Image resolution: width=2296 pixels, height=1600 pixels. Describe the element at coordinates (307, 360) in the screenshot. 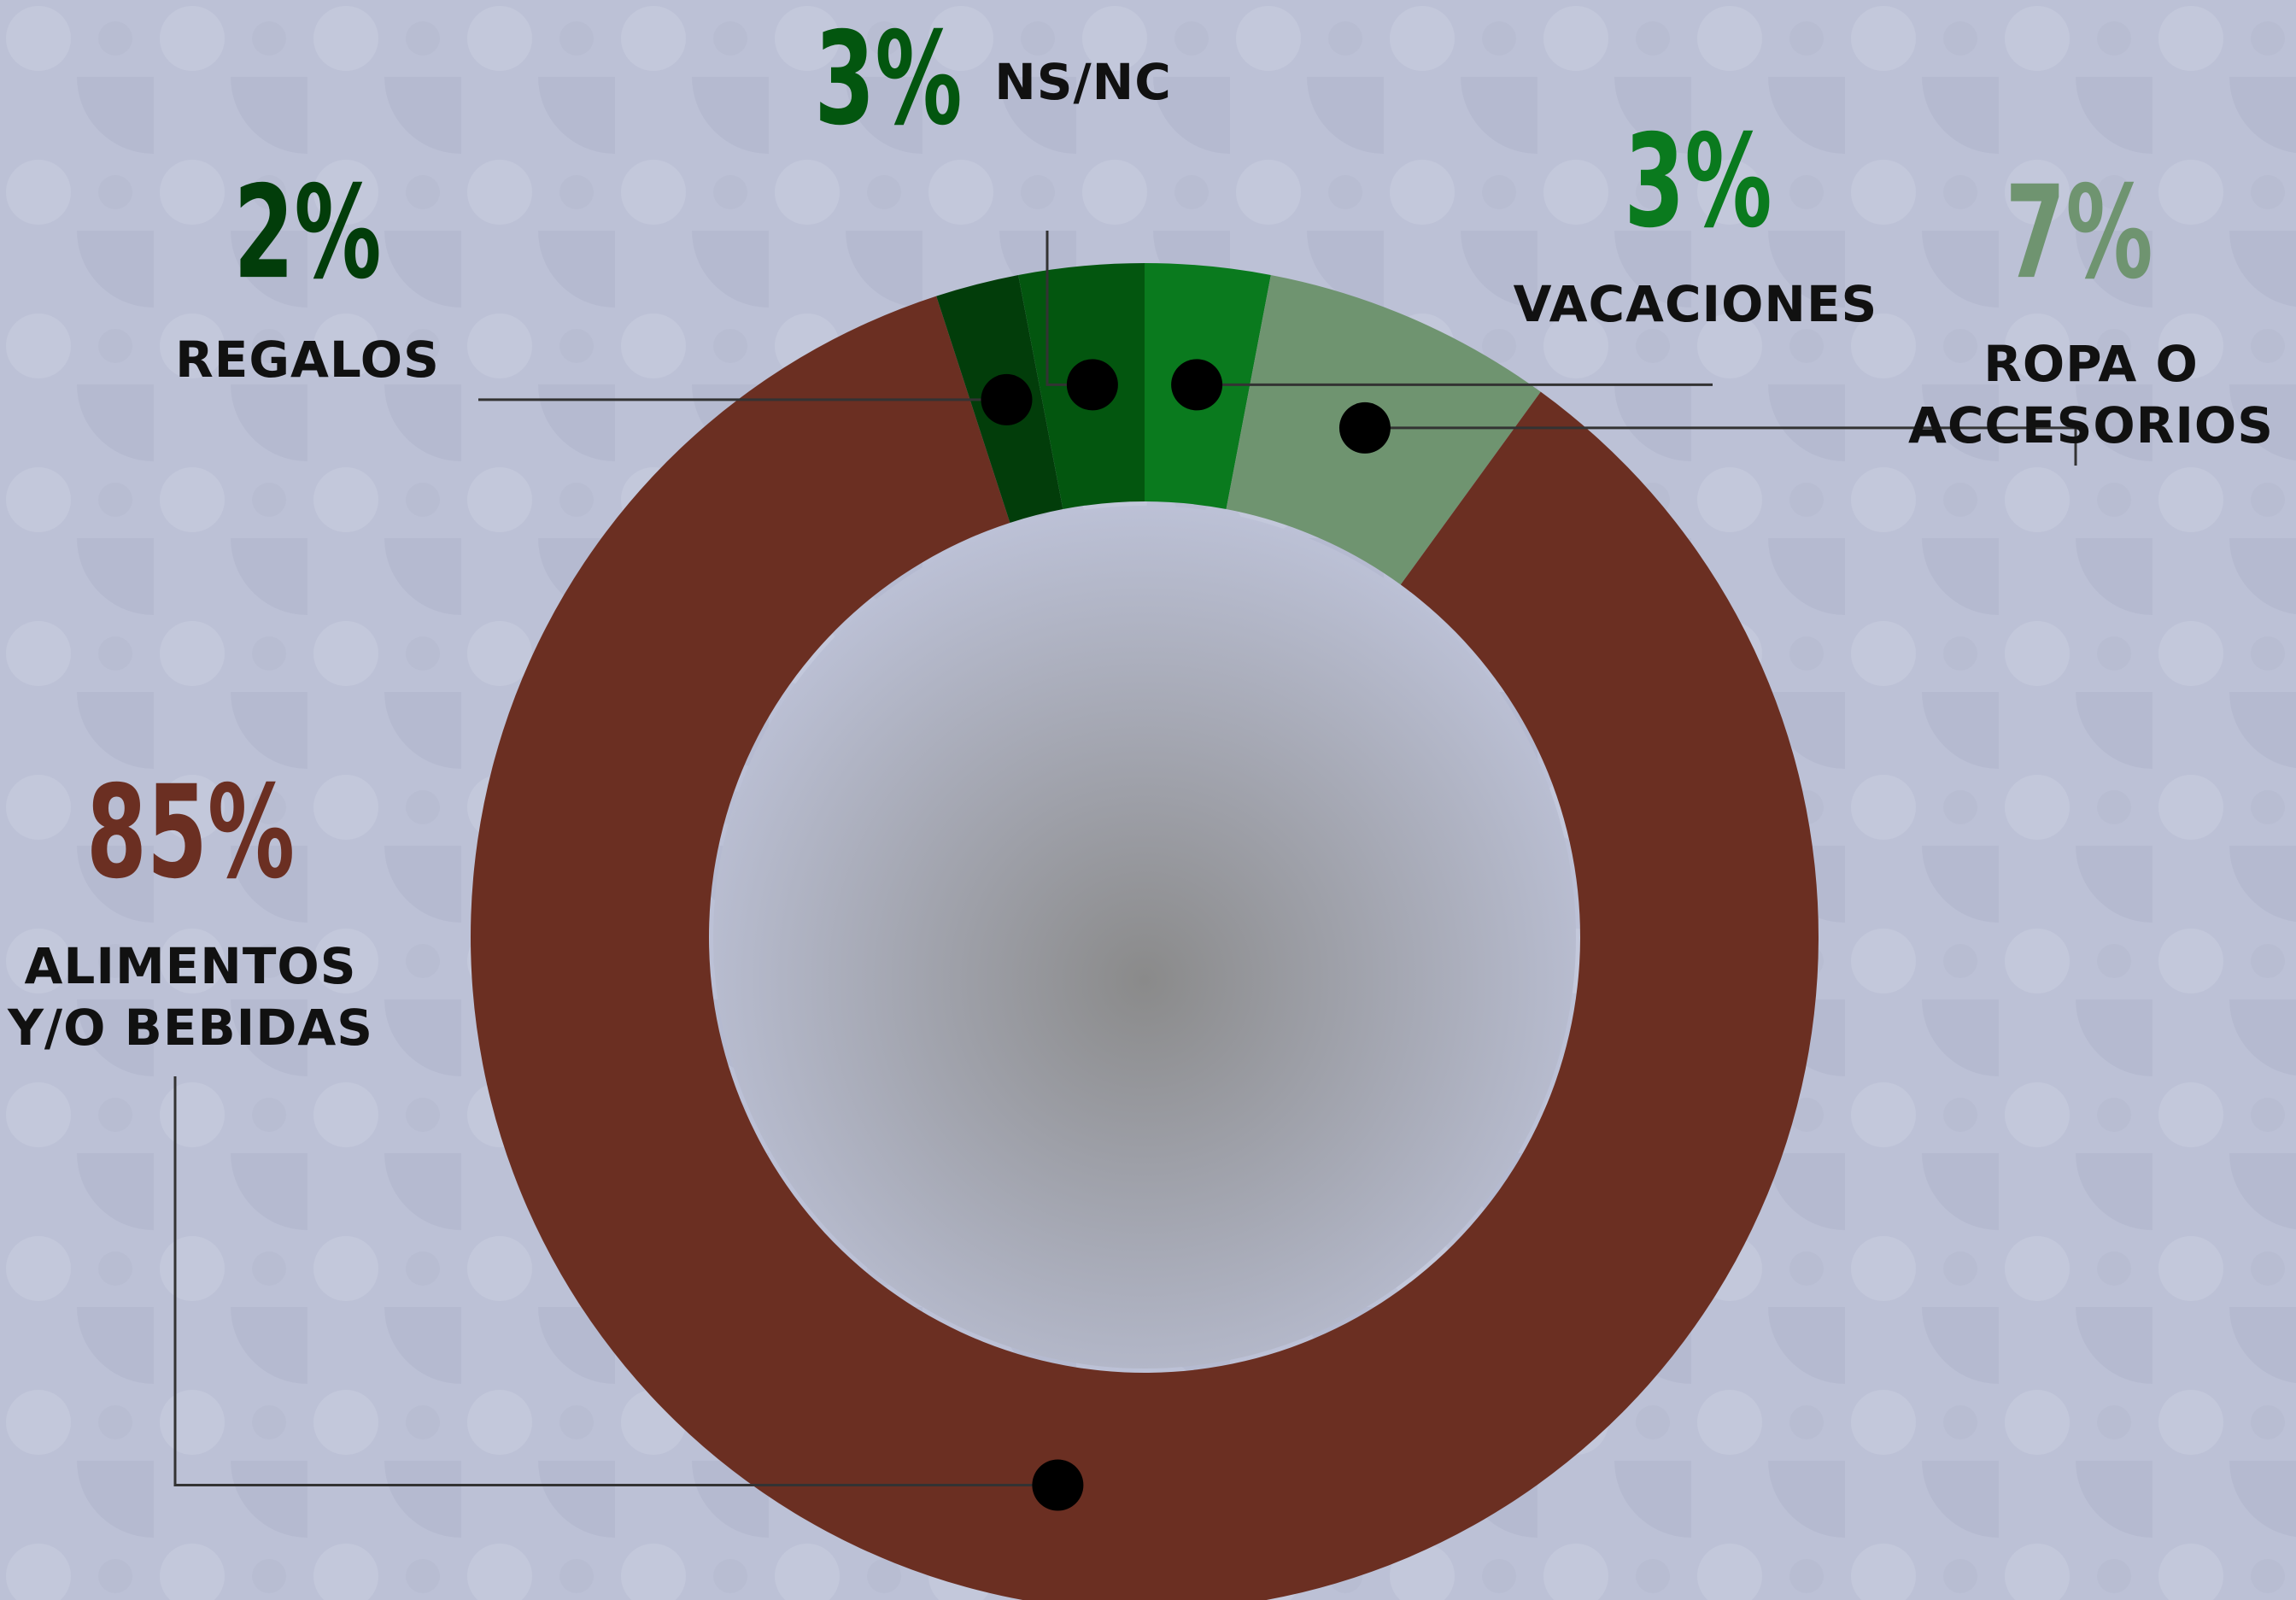

I see `category-label: REGALOS` at that location.